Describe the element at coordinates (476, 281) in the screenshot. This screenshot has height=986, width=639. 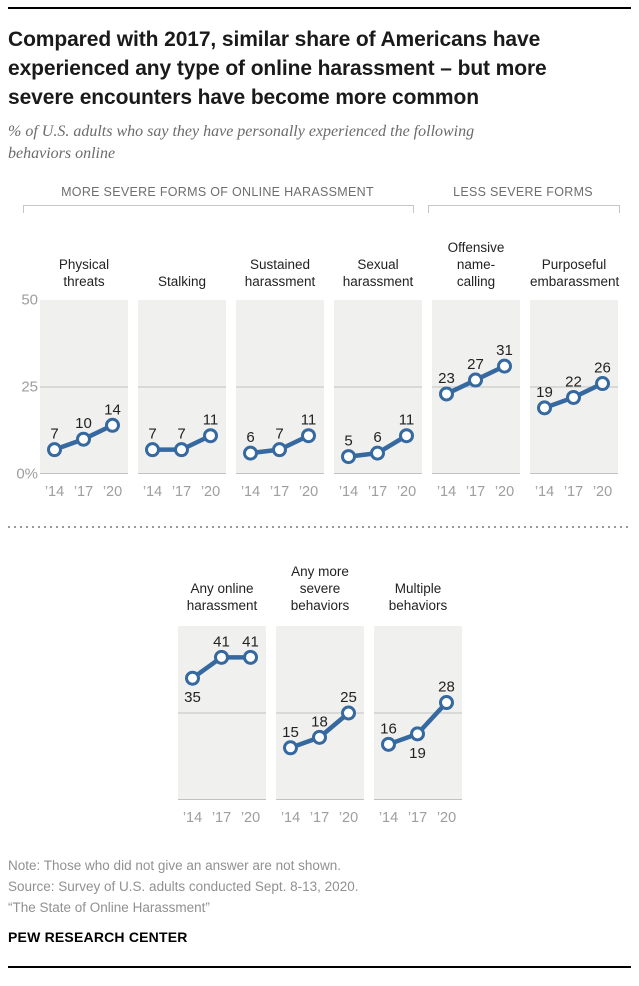
I see `chart-label-line: calling` at that location.